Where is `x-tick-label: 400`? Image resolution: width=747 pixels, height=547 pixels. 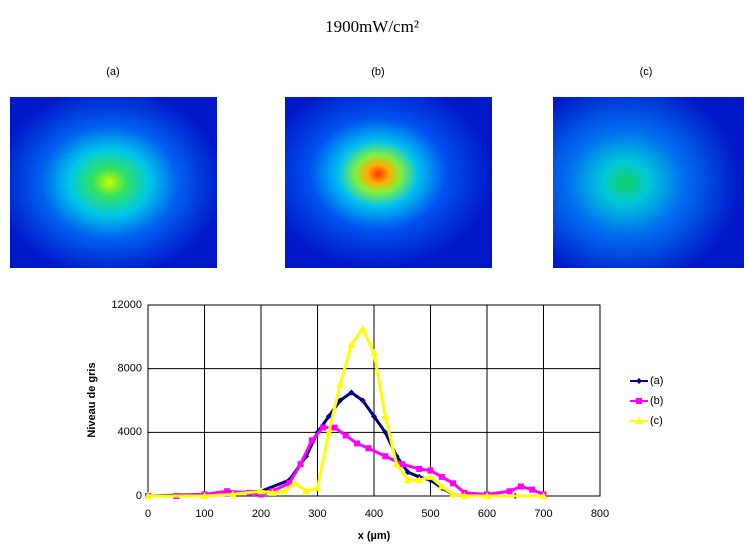 x-tick-label: 400 is located at coordinates (374, 514).